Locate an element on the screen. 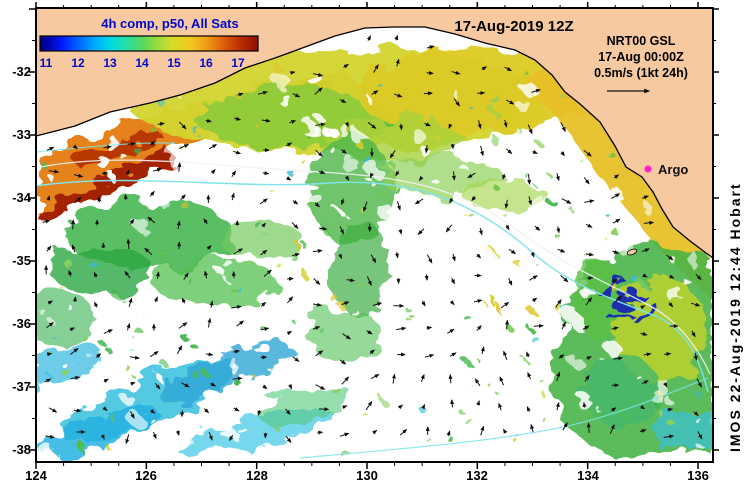 The image size is (749, 496). info-block: NRT00 GSL 17-Aug 00:00Z 0.5m/s (1kt 24h) is located at coordinates (641, 64).